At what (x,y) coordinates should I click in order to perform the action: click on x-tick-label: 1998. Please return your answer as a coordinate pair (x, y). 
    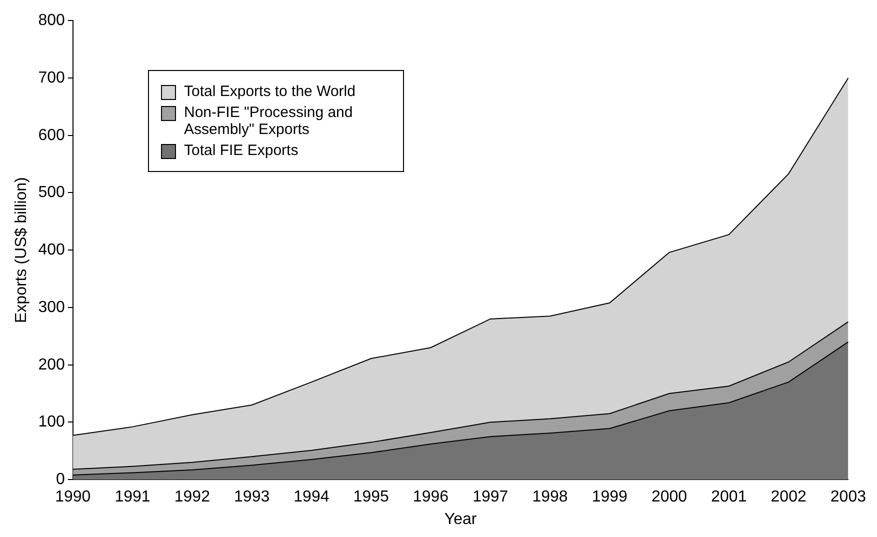
    Looking at the image, I should click on (550, 497).